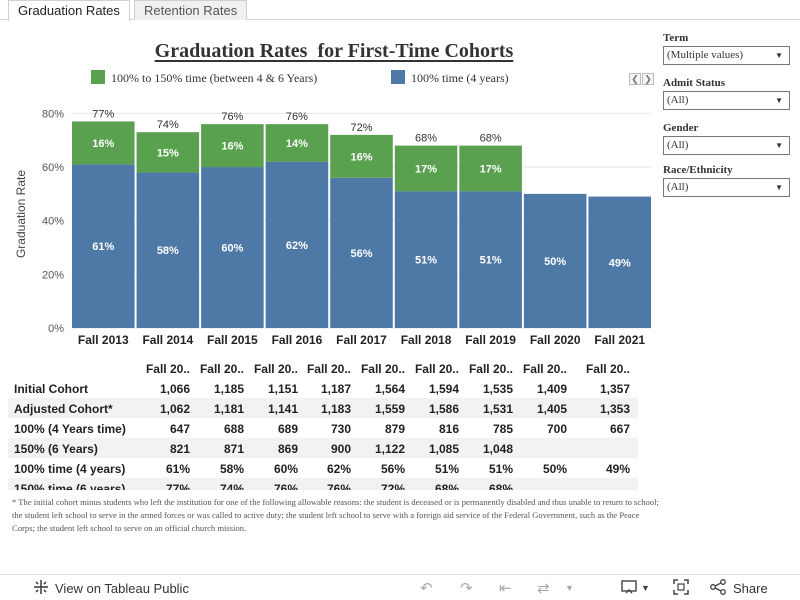 The height and width of the screenshot is (600, 800). What do you see at coordinates (103, 340) in the screenshot?
I see `x-tick-label: Fall 2013` at bounding box center [103, 340].